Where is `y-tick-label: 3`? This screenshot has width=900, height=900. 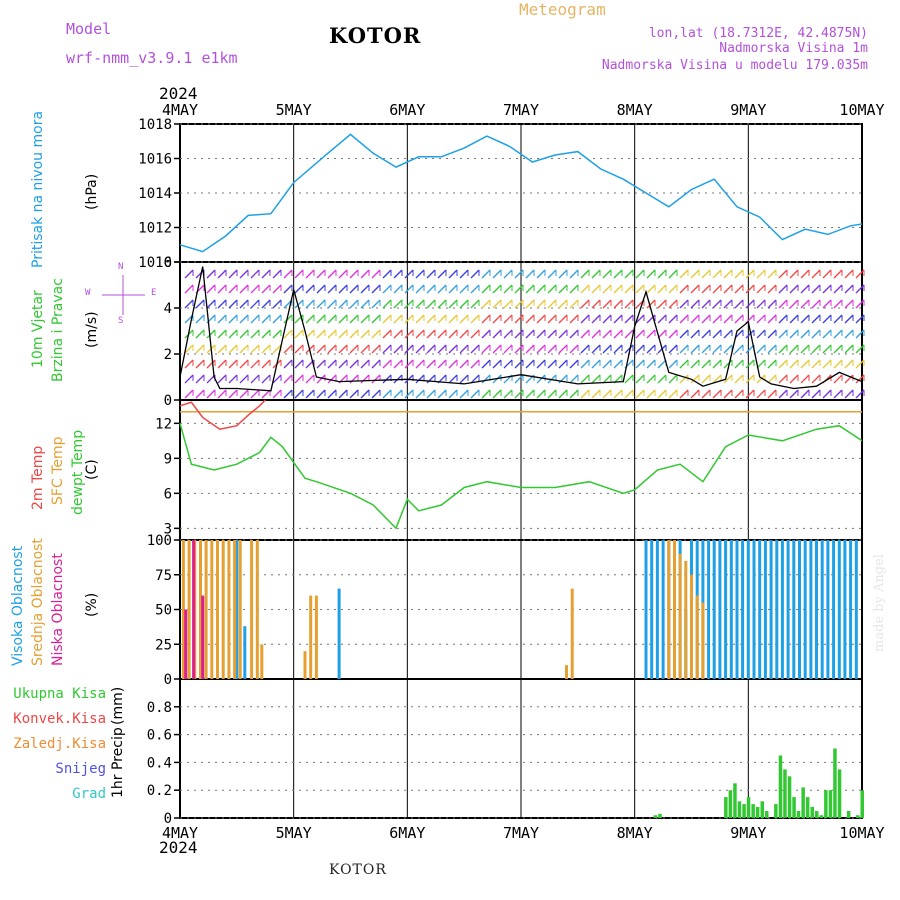
y-tick-label: 3 is located at coordinates (168, 529).